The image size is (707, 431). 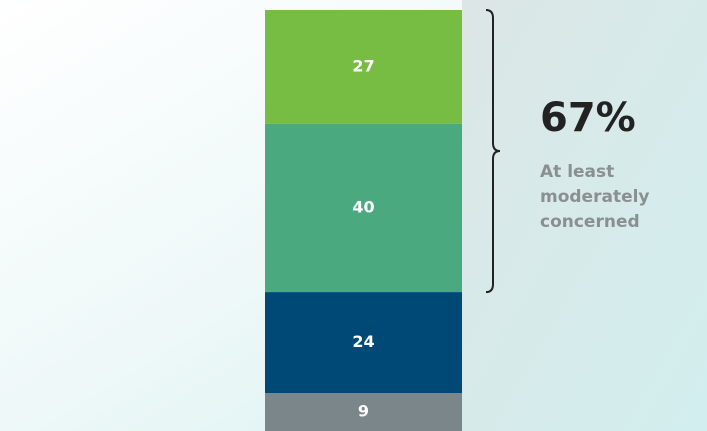 I want to click on segment-label: 9, so click(x=363, y=411).